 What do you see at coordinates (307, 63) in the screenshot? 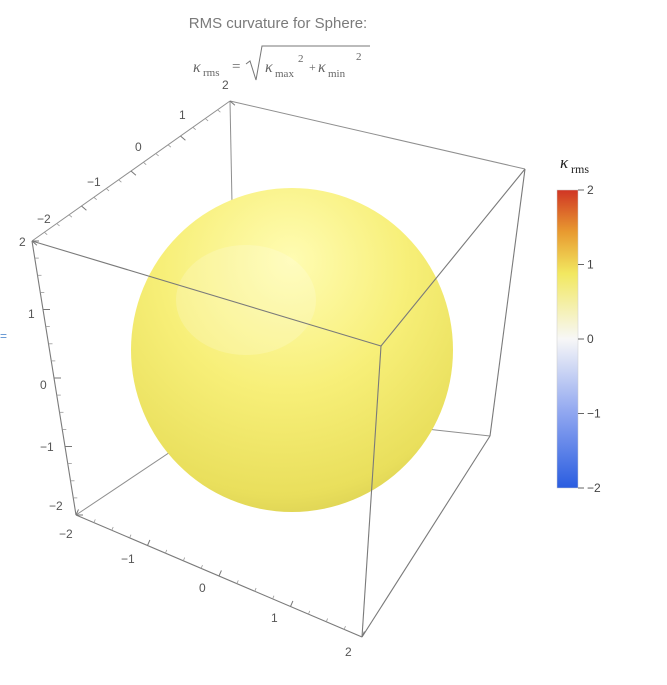
I see `sqrt-sign` at bounding box center [307, 63].